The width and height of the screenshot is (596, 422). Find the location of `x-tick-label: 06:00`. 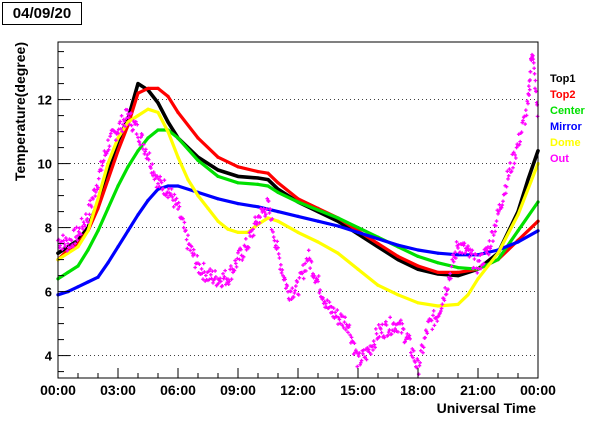

x-tick-label: 06:00 is located at coordinates (178, 390).